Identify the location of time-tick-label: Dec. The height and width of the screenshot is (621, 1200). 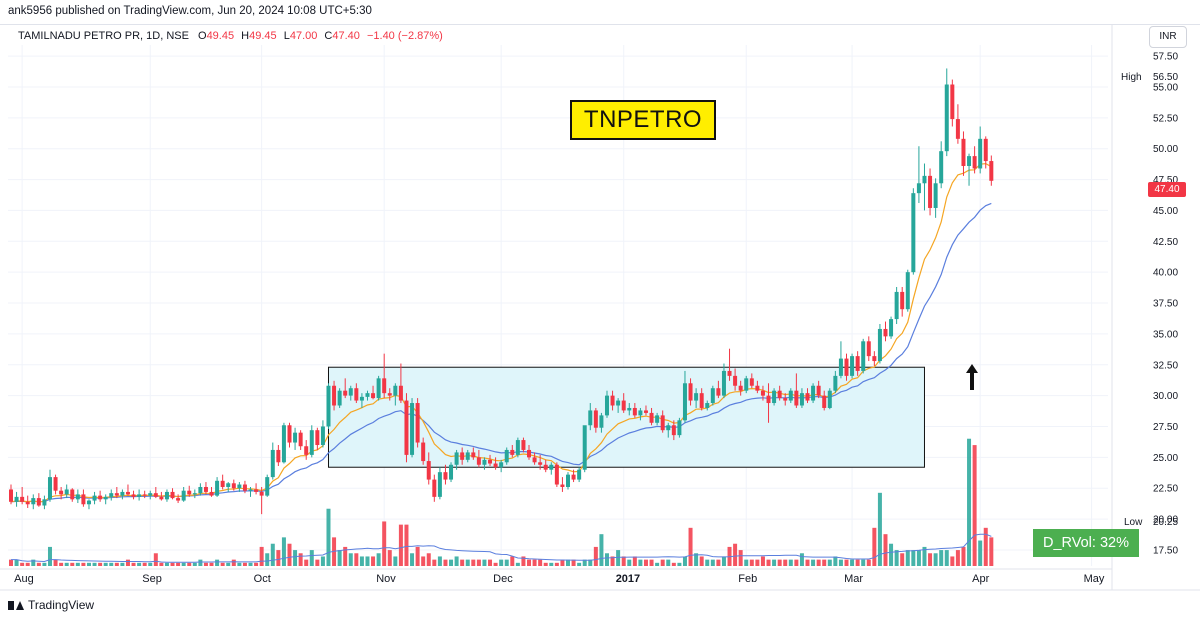
(503, 579).